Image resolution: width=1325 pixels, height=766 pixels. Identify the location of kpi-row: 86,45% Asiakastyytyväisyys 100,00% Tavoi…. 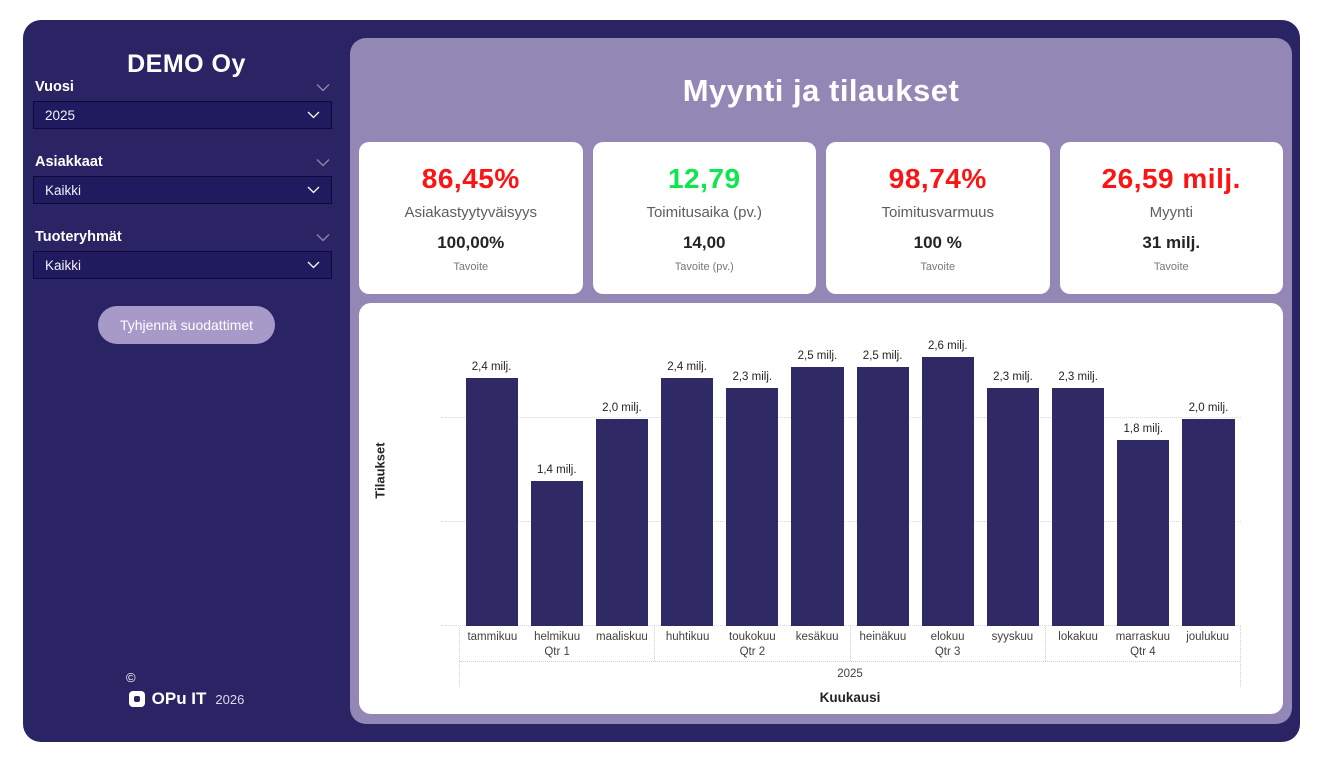
(821, 218).